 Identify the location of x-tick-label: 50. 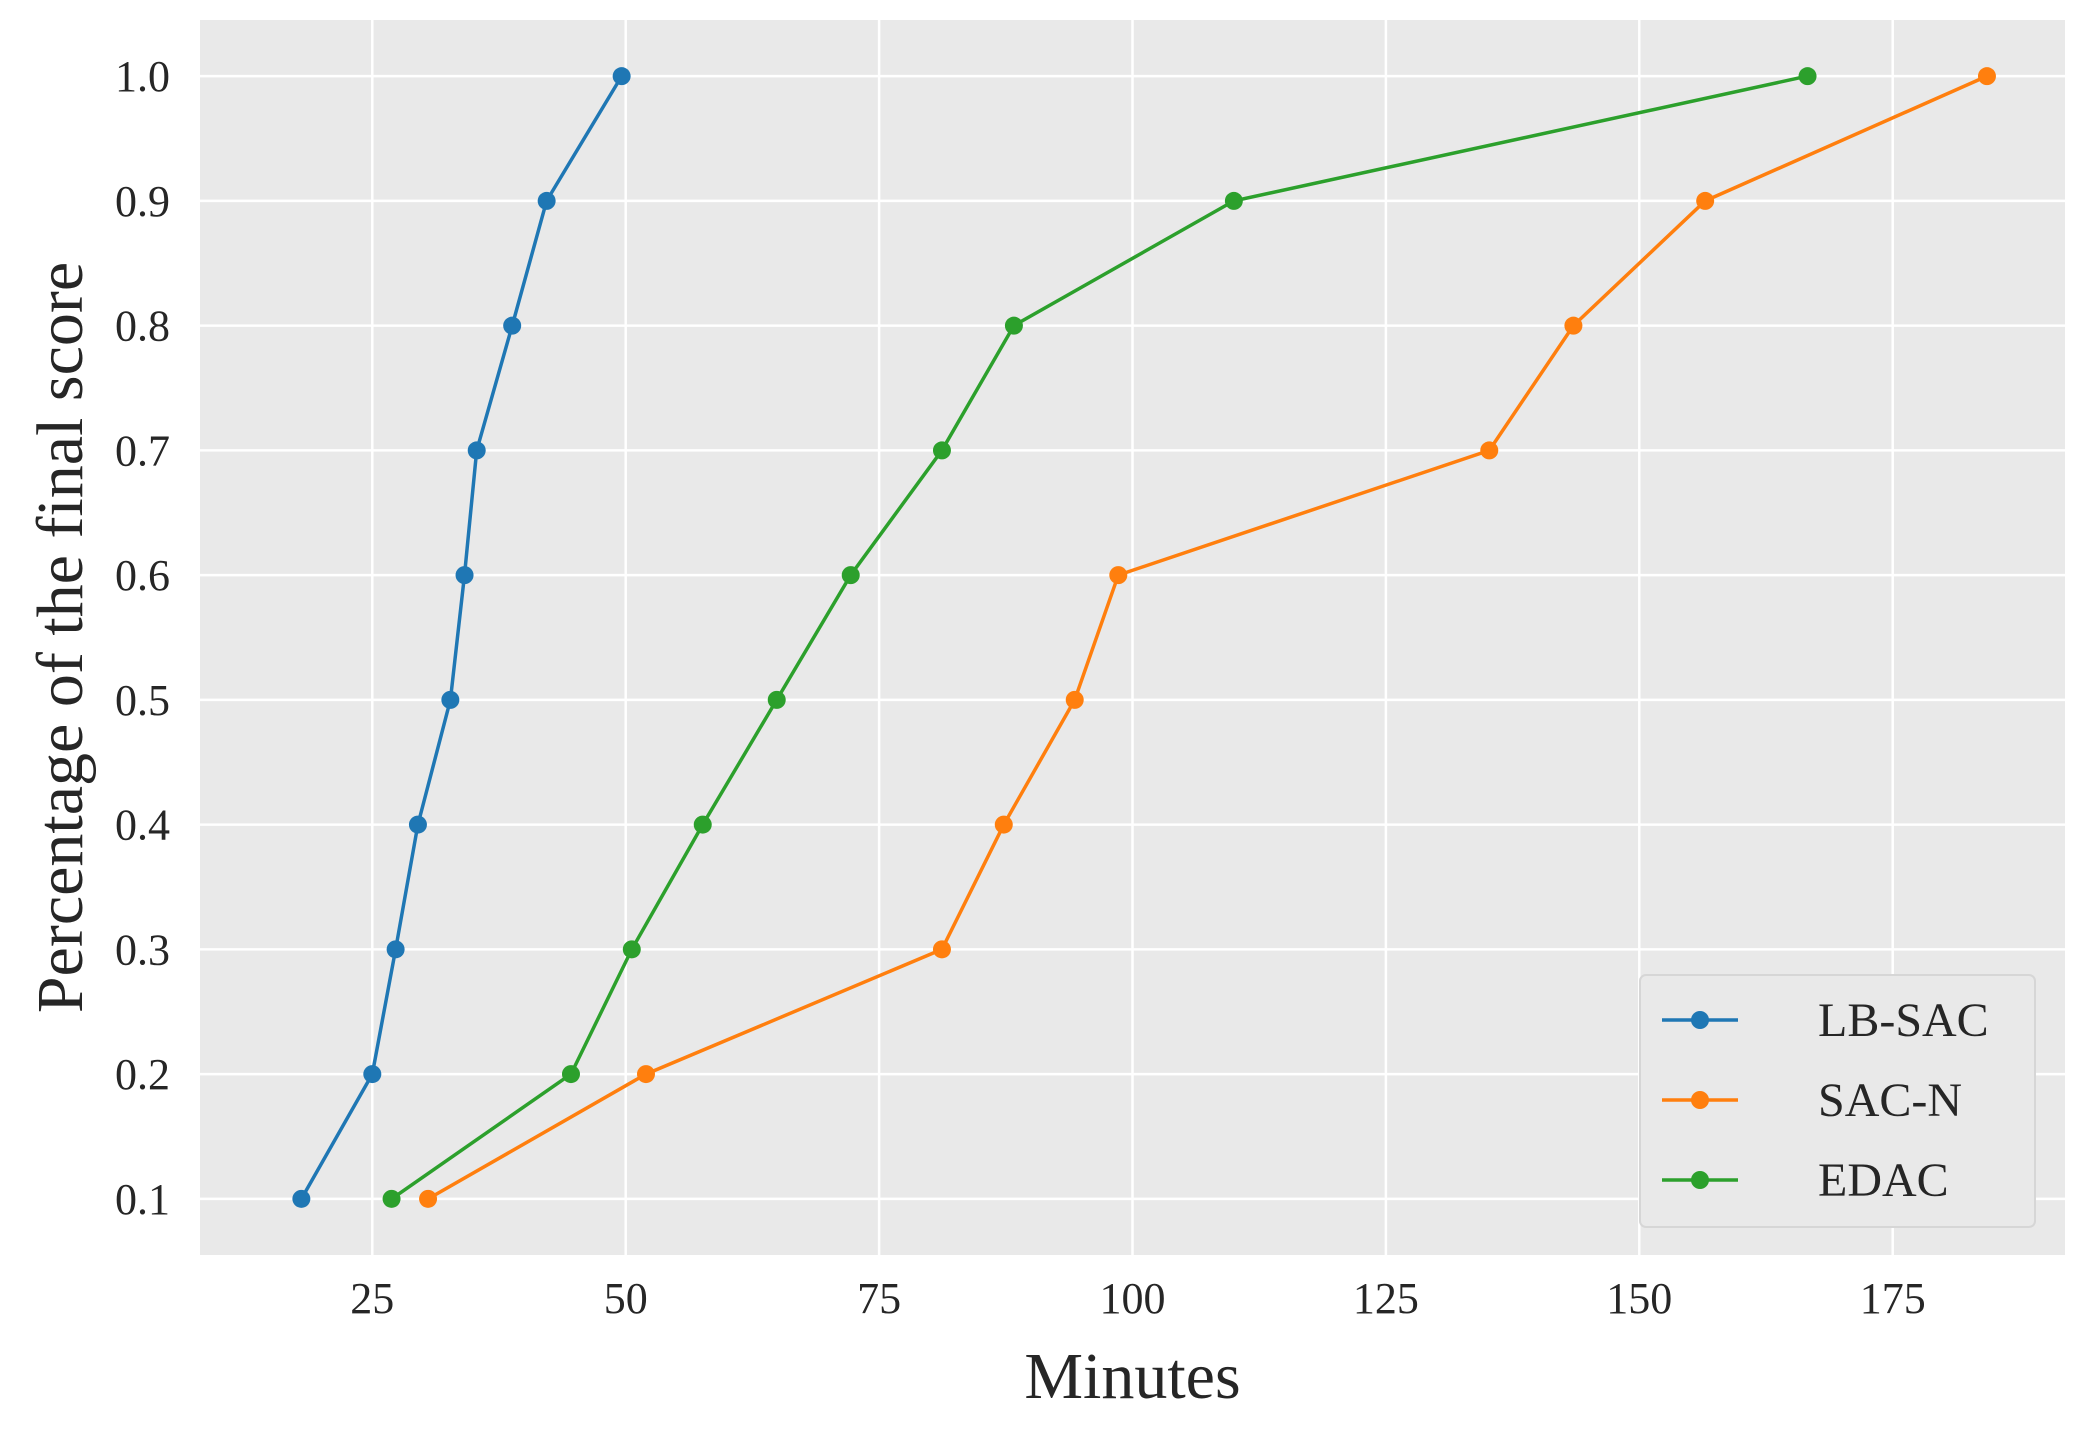
(626, 1298).